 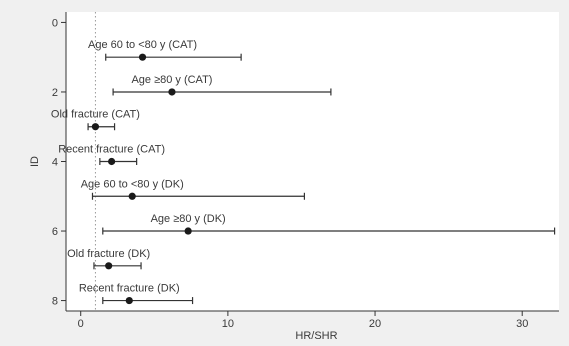 I want to click on point-label: Age ≥80 y (DK), so click(x=188, y=219).